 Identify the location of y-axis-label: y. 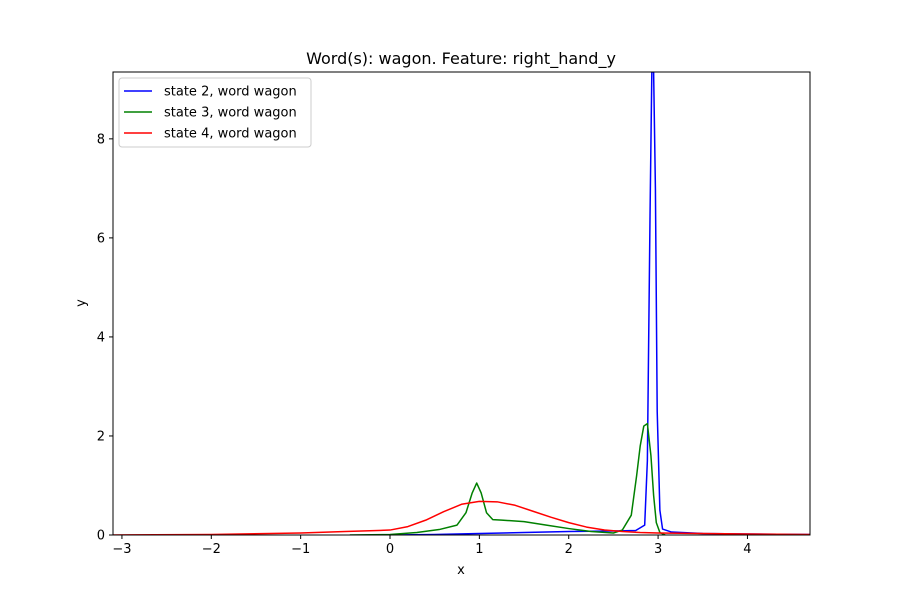
(81, 303).